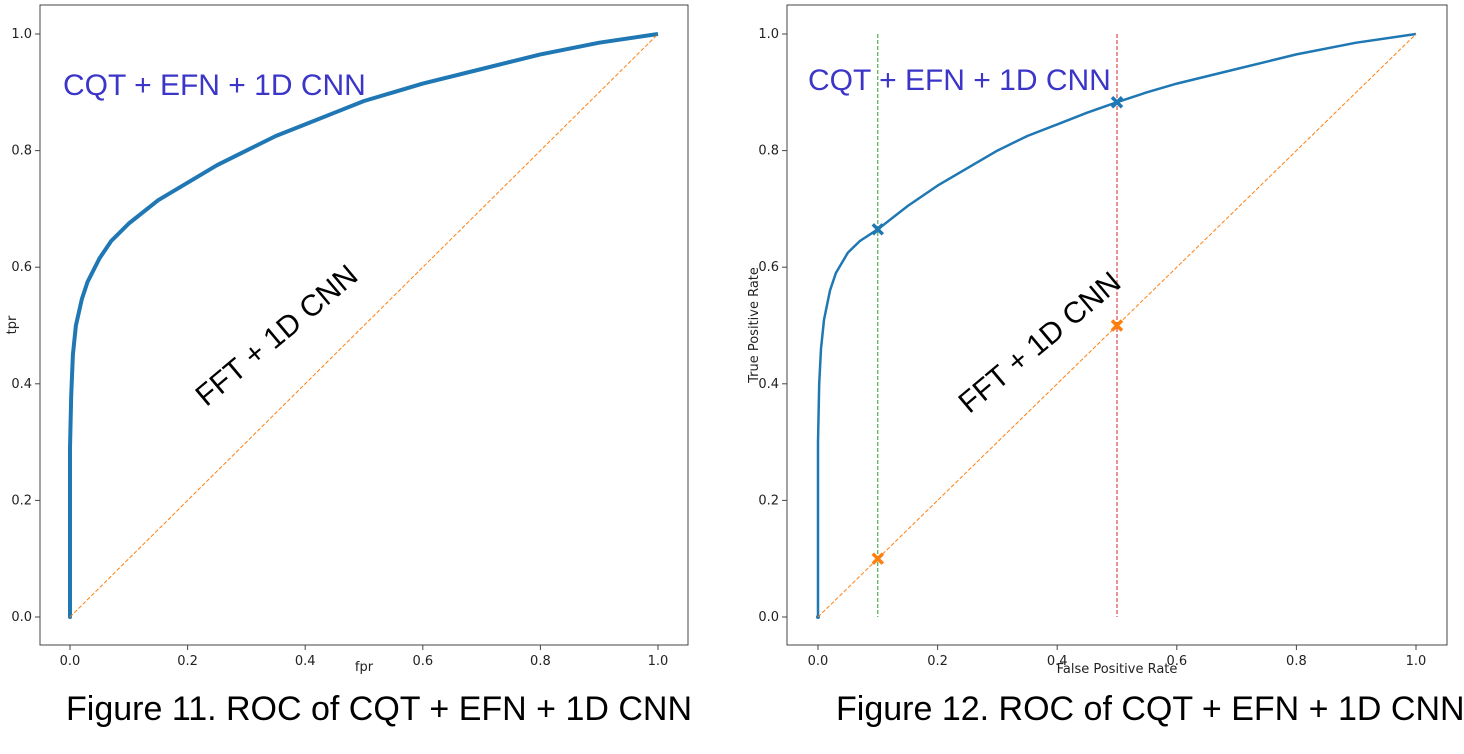 Image resolution: width=1464 pixels, height=754 pixels. What do you see at coordinates (364, 667) in the screenshot?
I see `x-axis-label: fpr` at bounding box center [364, 667].